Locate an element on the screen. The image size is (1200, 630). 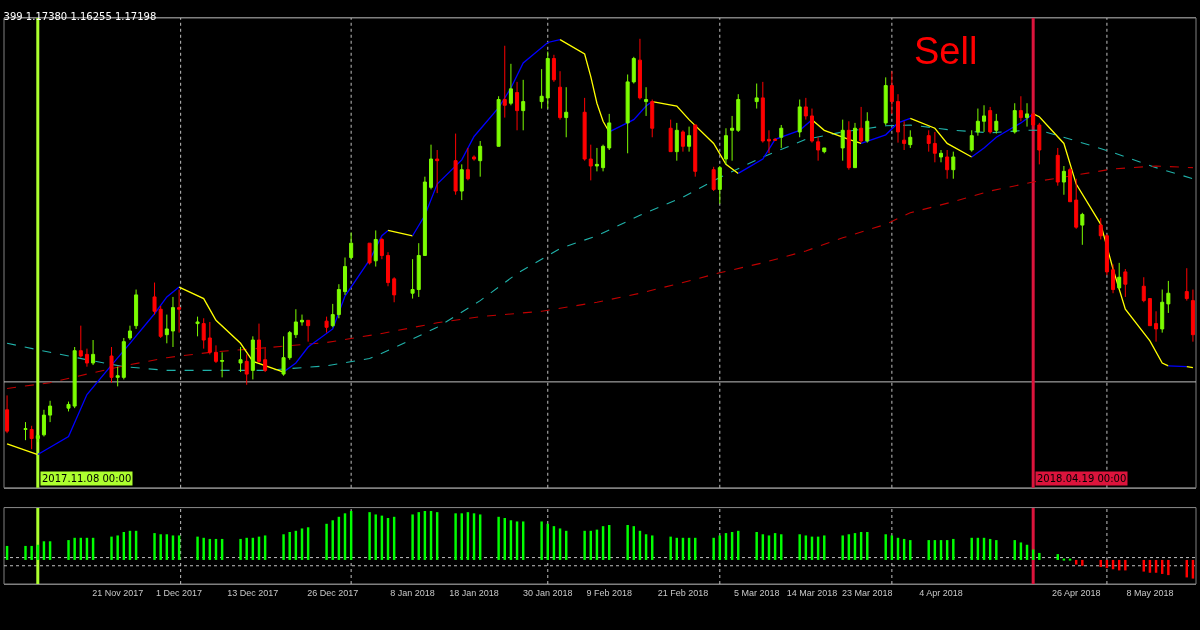
x-tick-label: 8 Jan 2018 is located at coordinates (412, 592).